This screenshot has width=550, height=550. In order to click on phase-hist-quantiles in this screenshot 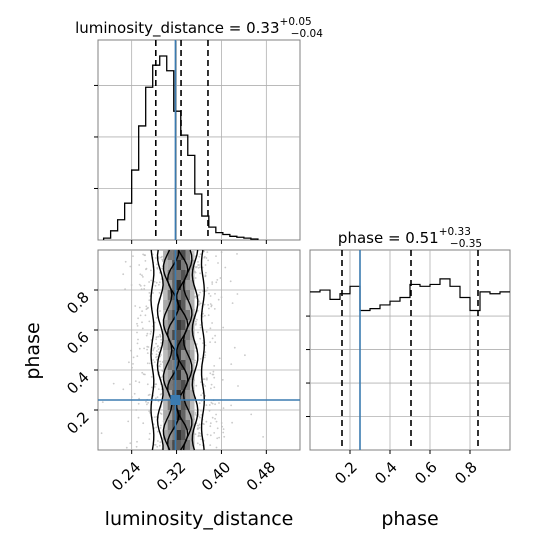, I will do `click(410, 350)`.